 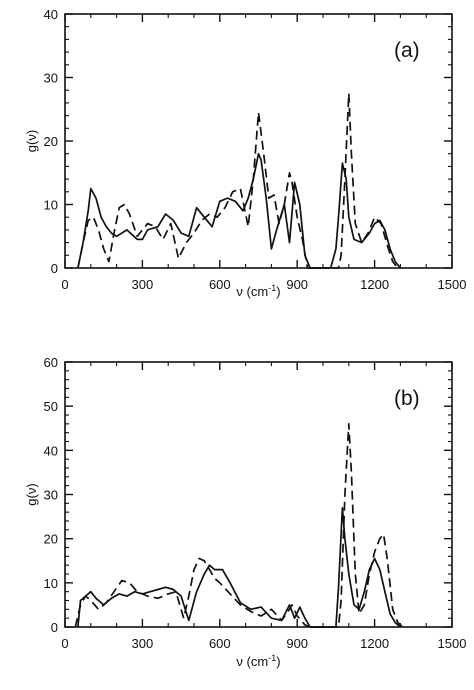 What do you see at coordinates (407, 50) in the screenshot?
I see `panel-label: (a)` at bounding box center [407, 50].